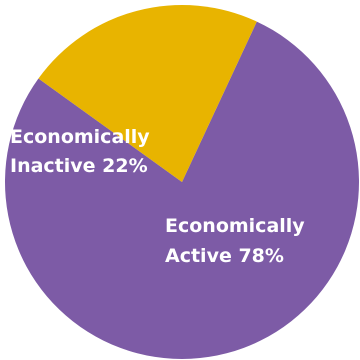 The width and height of the screenshot is (360, 360). What do you see at coordinates (79, 166) in the screenshot?
I see `slice-label-inactive-line2: Inactive 22%` at bounding box center [79, 166].